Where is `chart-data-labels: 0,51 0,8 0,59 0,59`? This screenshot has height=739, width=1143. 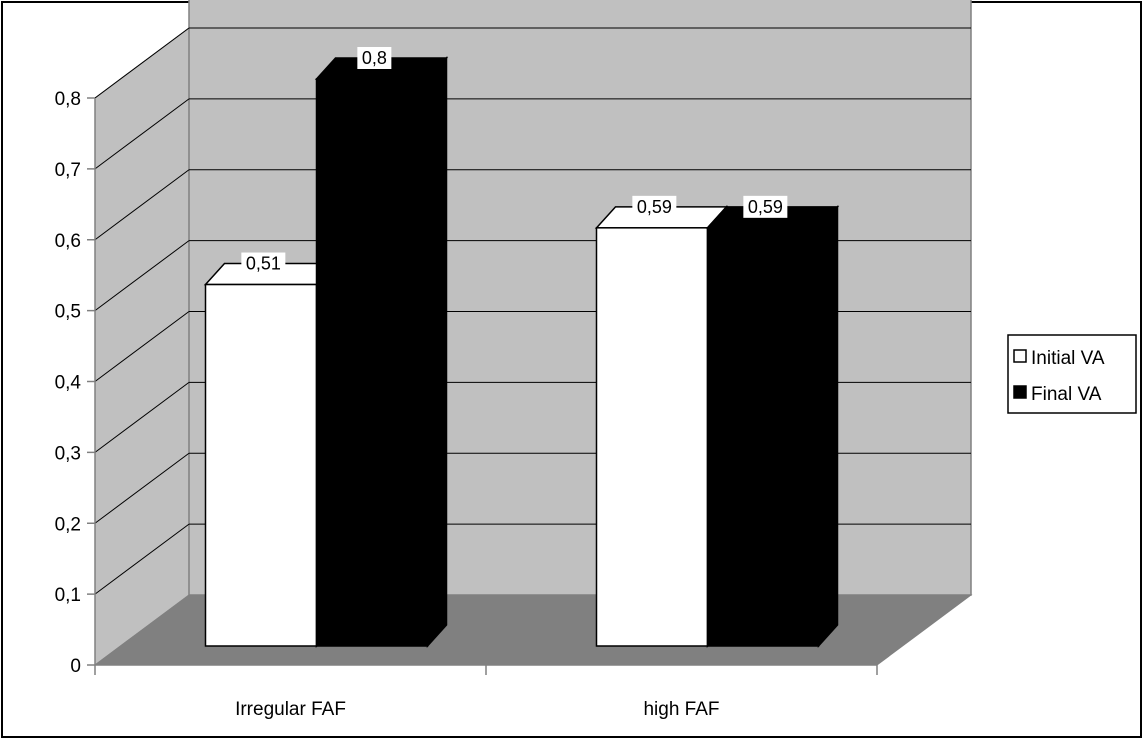 chart-data-labels: 0,51 0,8 0,59 0,59 is located at coordinates (514, 161).